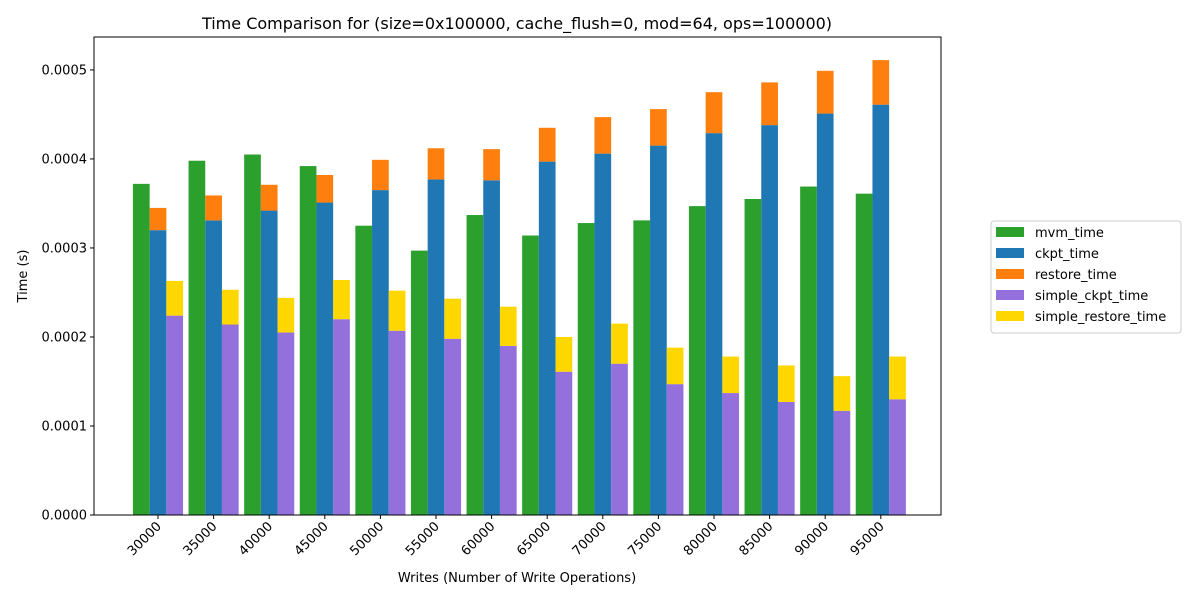  I want to click on legend-swatch-ckpt_time, so click(1010, 253).